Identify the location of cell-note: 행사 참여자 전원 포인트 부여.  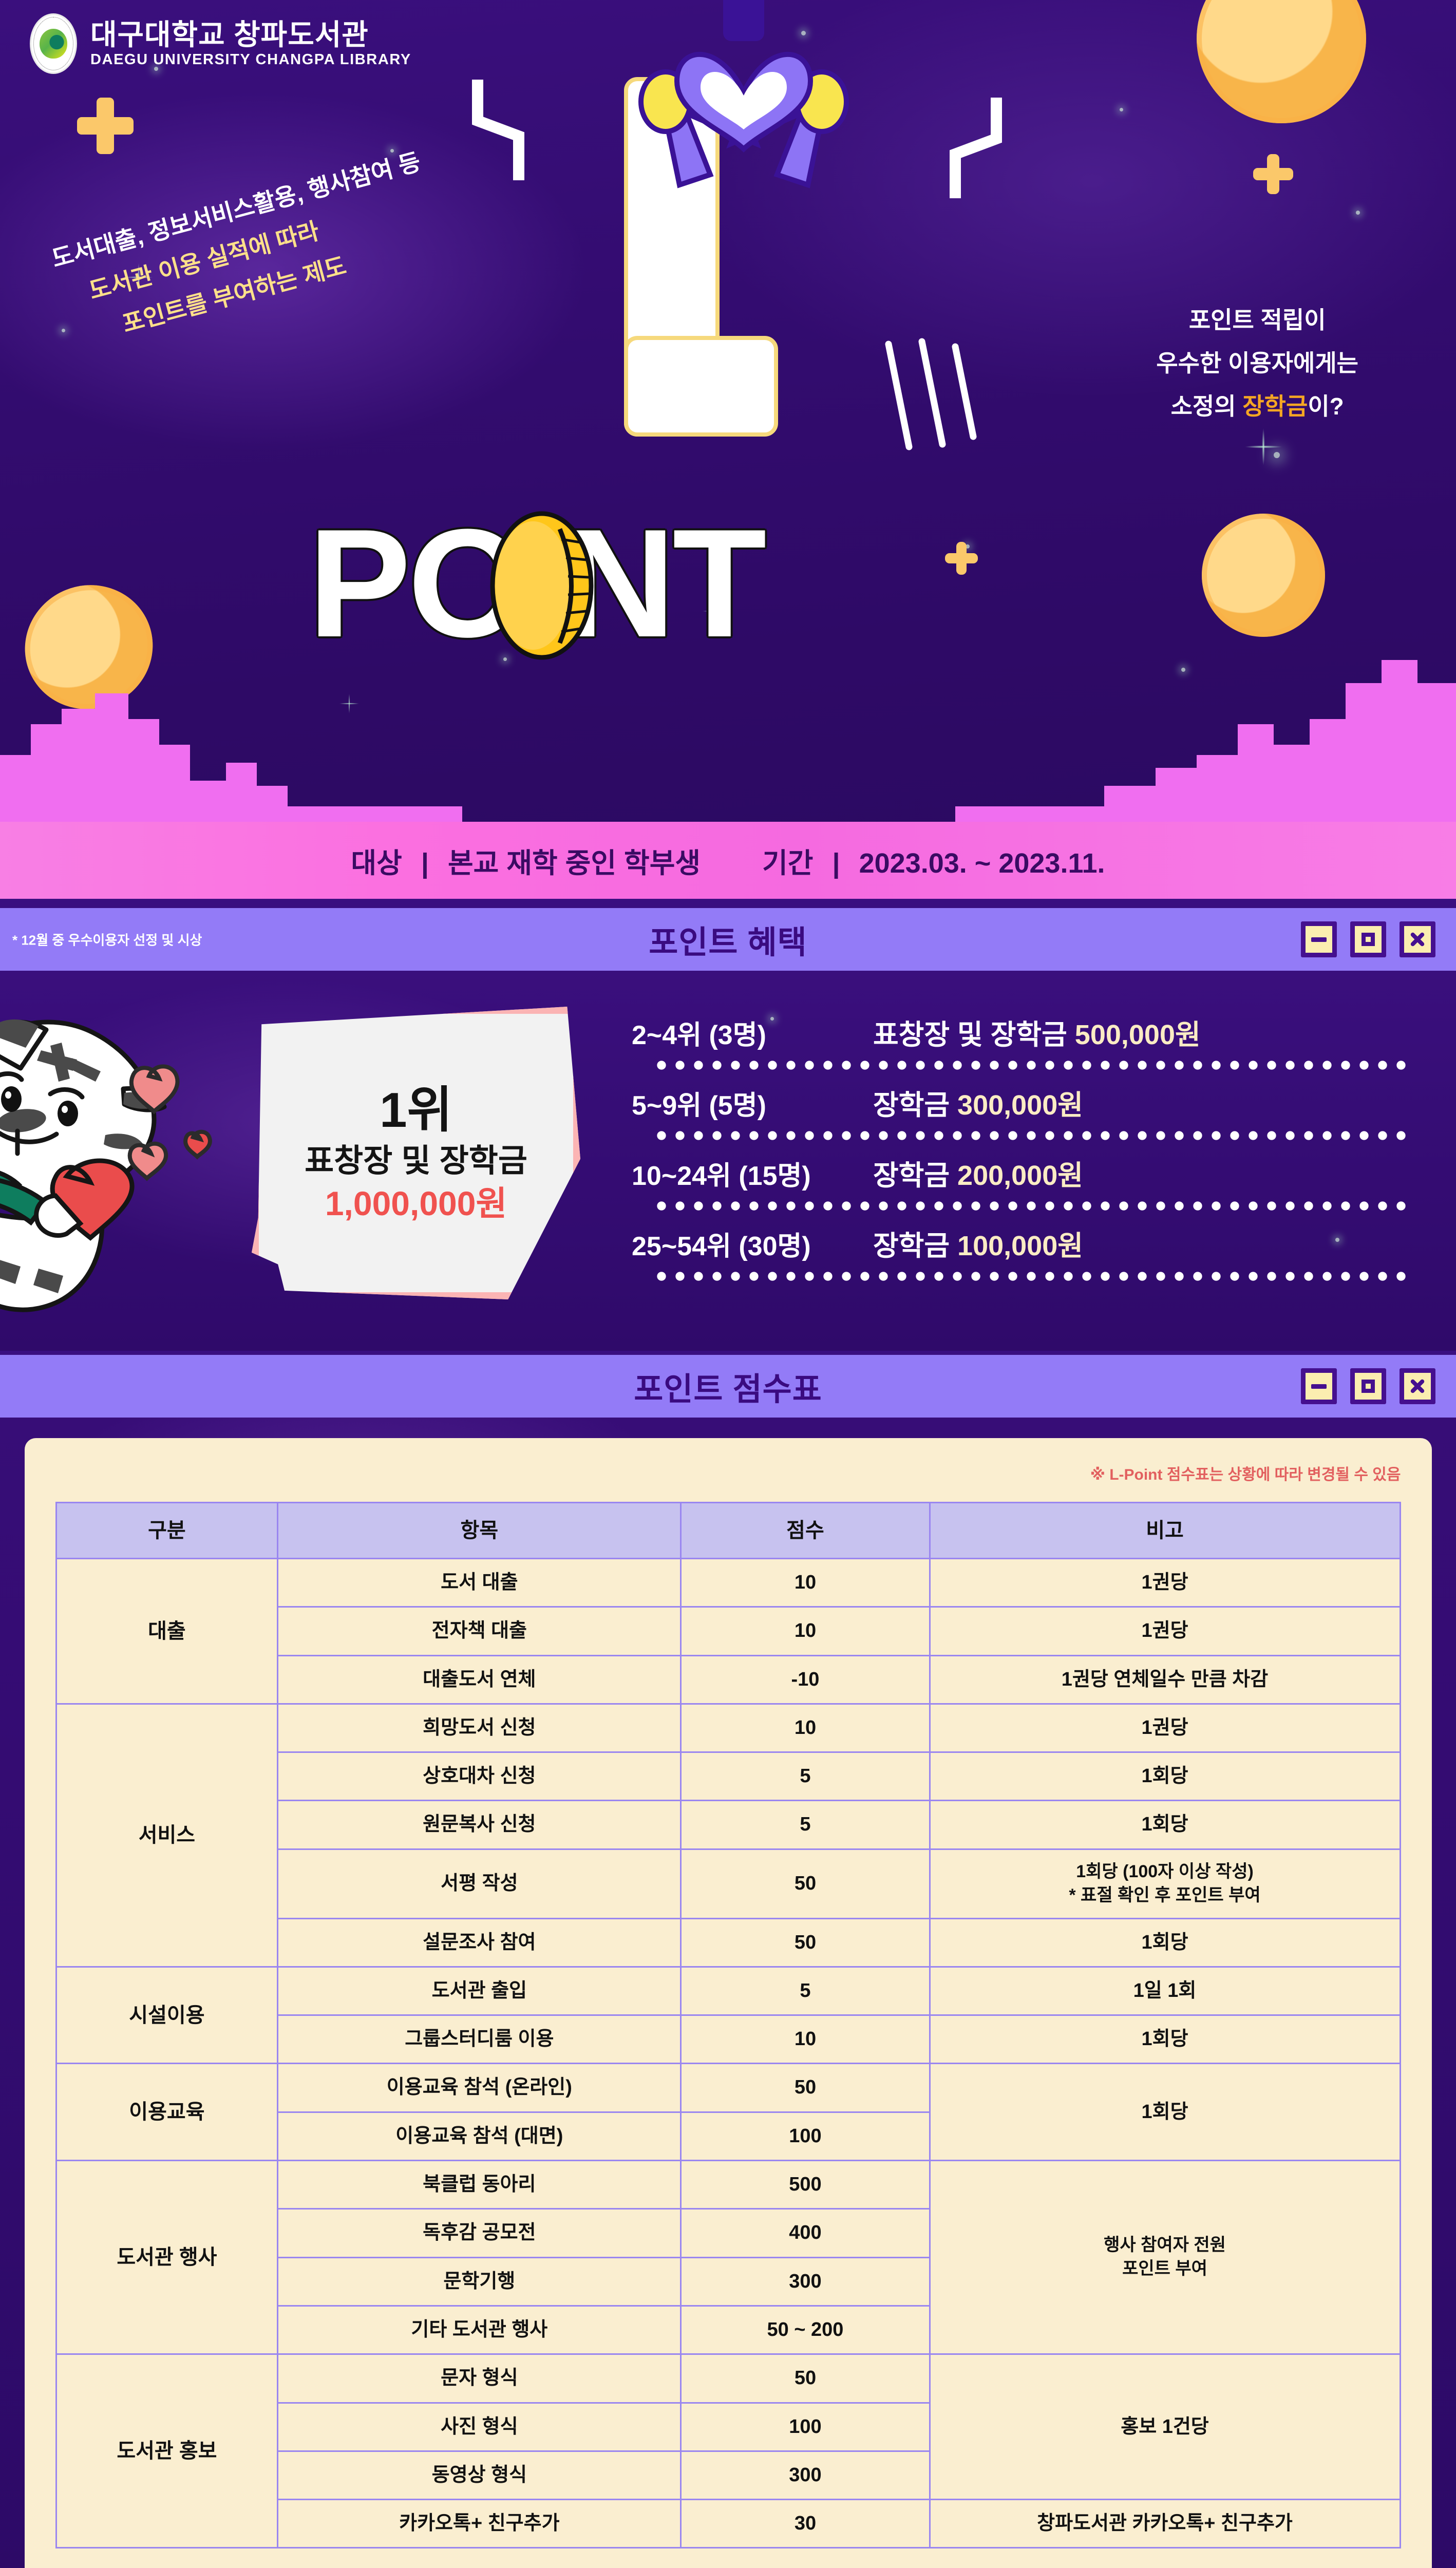
(1165, 2257).